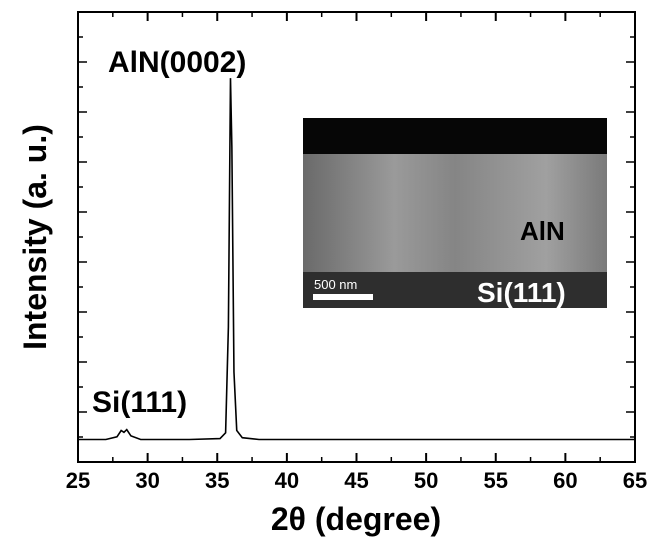 This screenshot has width=670, height=545. Describe the element at coordinates (356, 519) in the screenshot. I see `x-axis-title: 2θ (degree)` at that location.